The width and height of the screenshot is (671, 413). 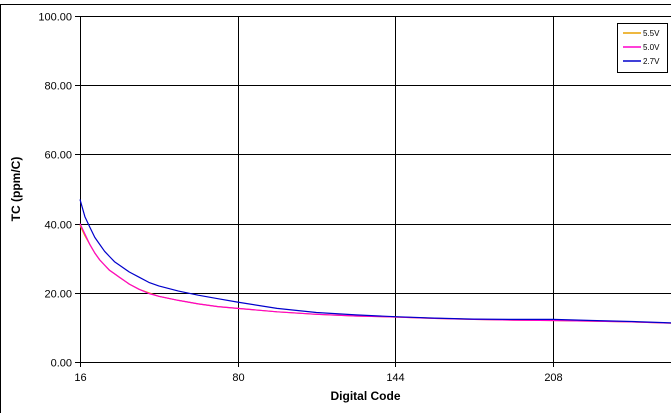 I want to click on x-tick-label: 144, so click(x=395, y=378).